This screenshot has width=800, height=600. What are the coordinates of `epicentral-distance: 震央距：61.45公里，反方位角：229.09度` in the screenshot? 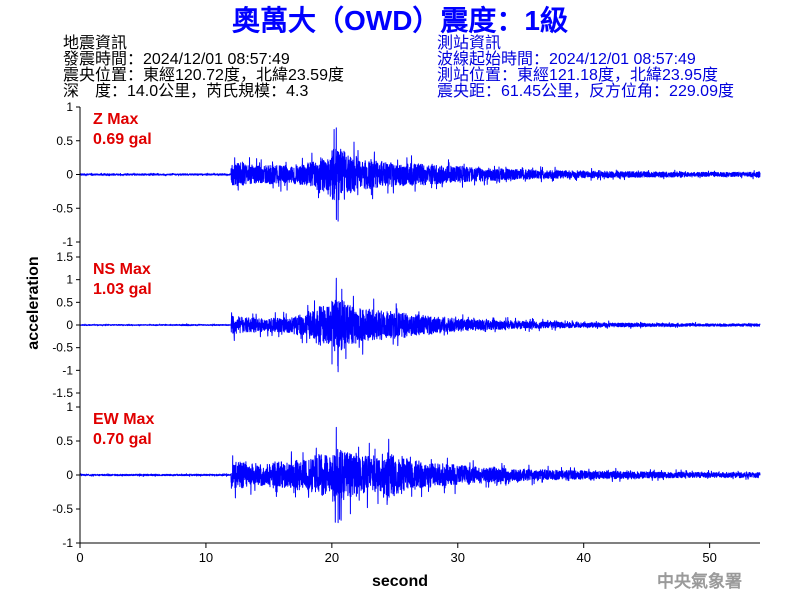 It's located at (585, 91).